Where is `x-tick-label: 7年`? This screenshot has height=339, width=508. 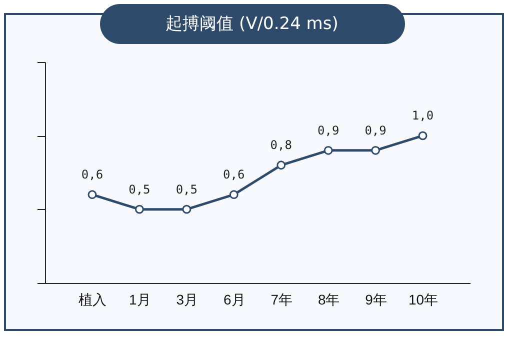 x-tick-label: 7年 is located at coordinates (281, 300).